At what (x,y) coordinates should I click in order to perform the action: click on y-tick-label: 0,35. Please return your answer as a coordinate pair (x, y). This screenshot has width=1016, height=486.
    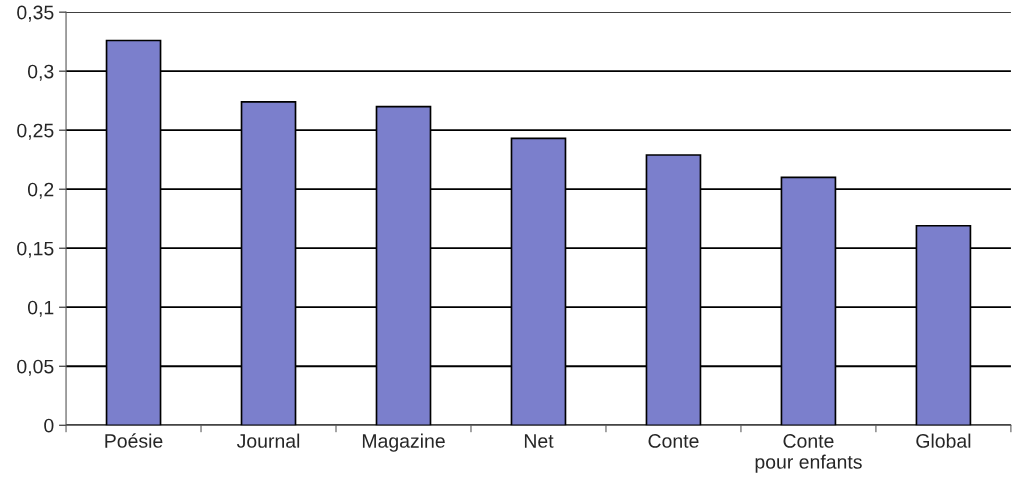
    Looking at the image, I should click on (35, 13).